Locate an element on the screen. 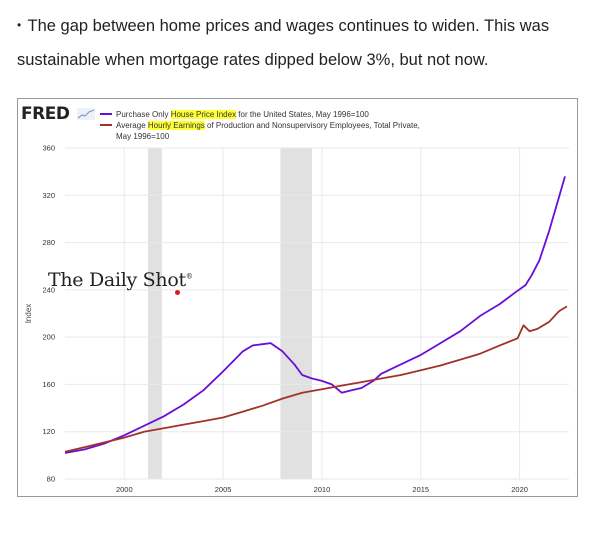 This screenshot has height=533, width=594. x-tick-label: 2005 is located at coordinates (223, 489).